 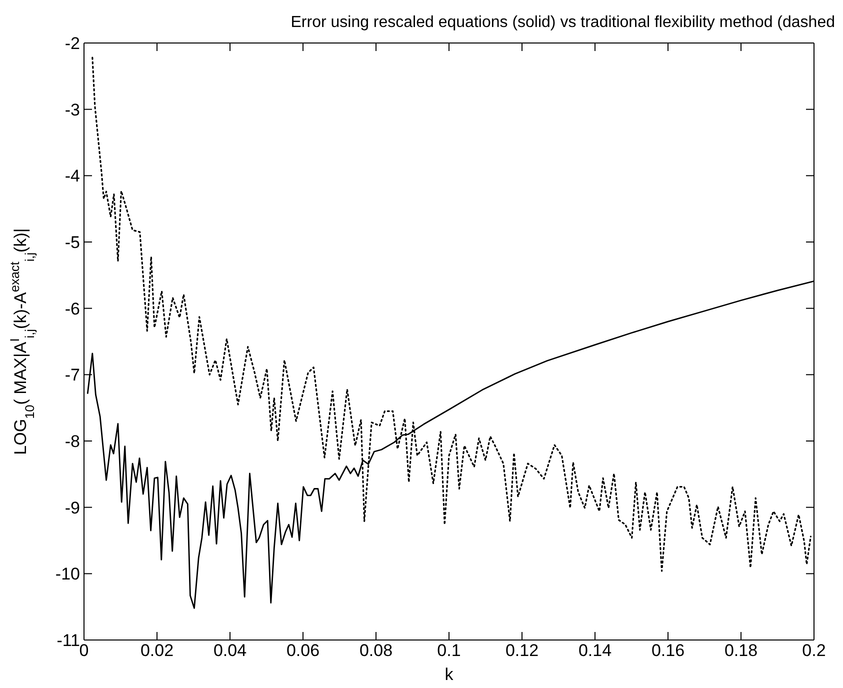 What do you see at coordinates (230, 650) in the screenshot?
I see `x-tick-label: 0.04` at bounding box center [230, 650].